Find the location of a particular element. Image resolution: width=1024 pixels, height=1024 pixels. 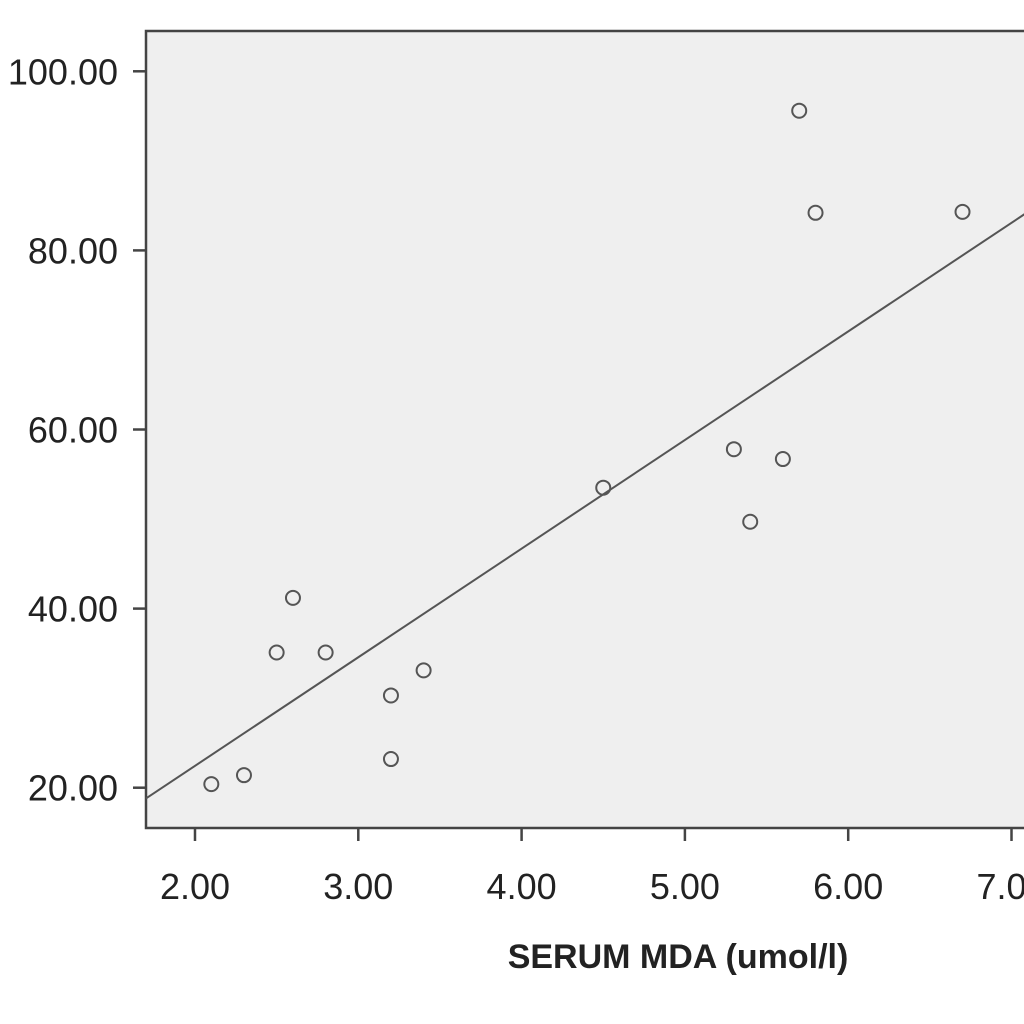

x-tick-label: 5.00 is located at coordinates (685, 886).